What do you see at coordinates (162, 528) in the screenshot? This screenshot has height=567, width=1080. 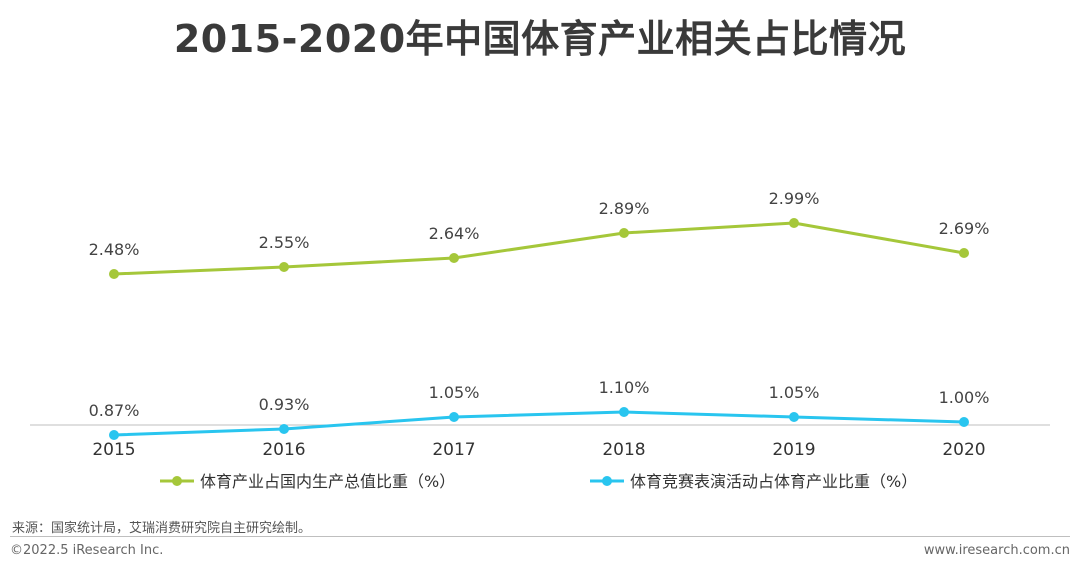 I see `source-note: 来源：国家统计局，艾瑞消费研究院自主研究绘制。` at bounding box center [162, 528].